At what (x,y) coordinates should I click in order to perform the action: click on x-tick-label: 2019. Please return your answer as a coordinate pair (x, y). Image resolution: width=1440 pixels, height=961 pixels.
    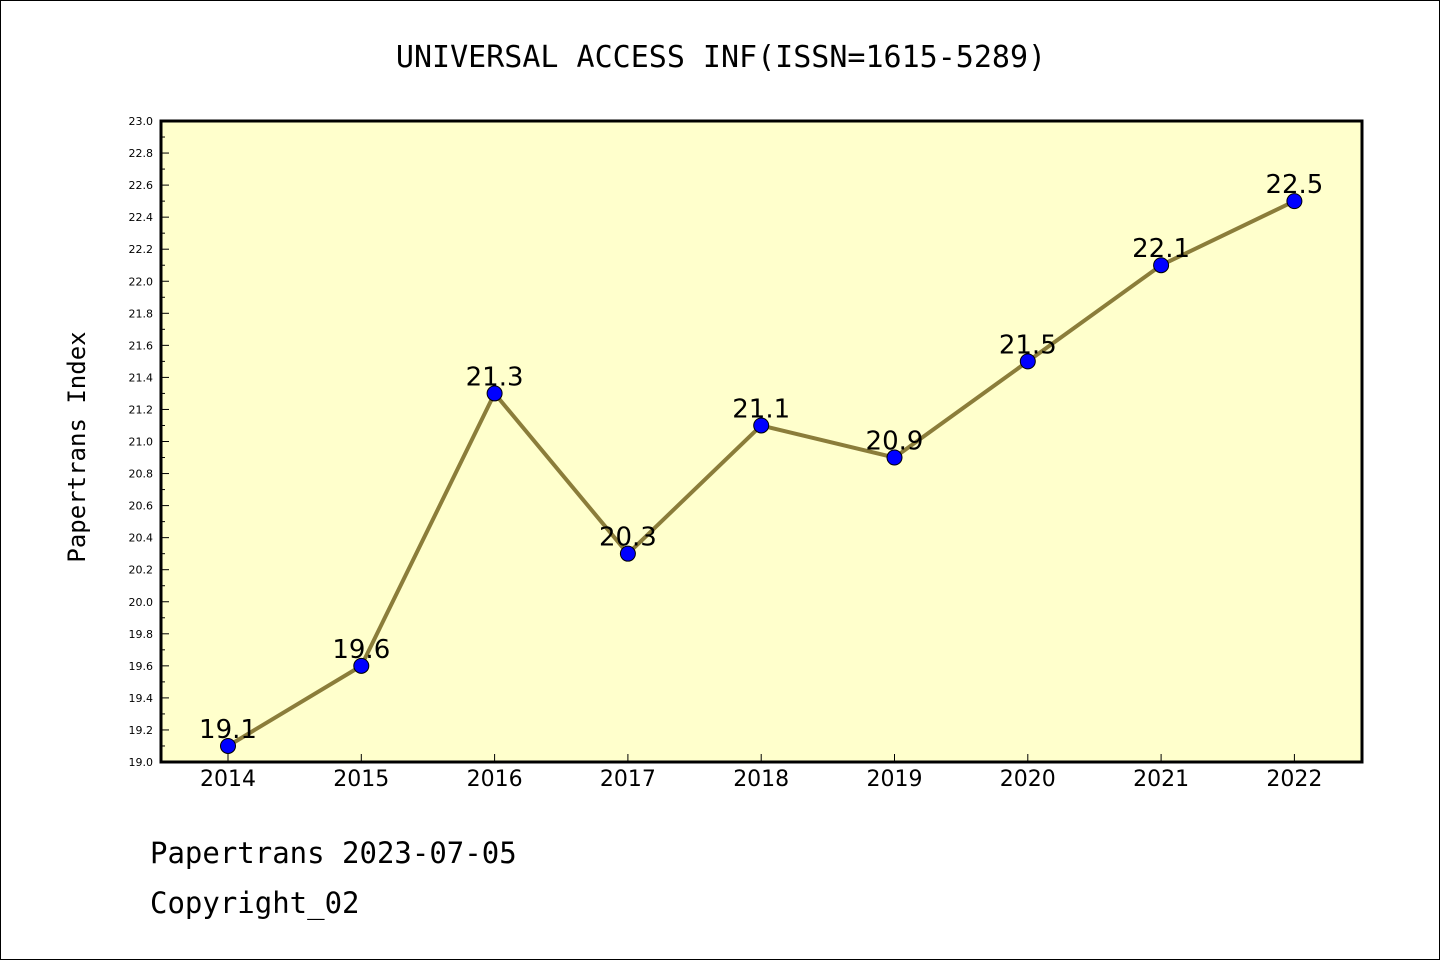
    Looking at the image, I should click on (895, 779).